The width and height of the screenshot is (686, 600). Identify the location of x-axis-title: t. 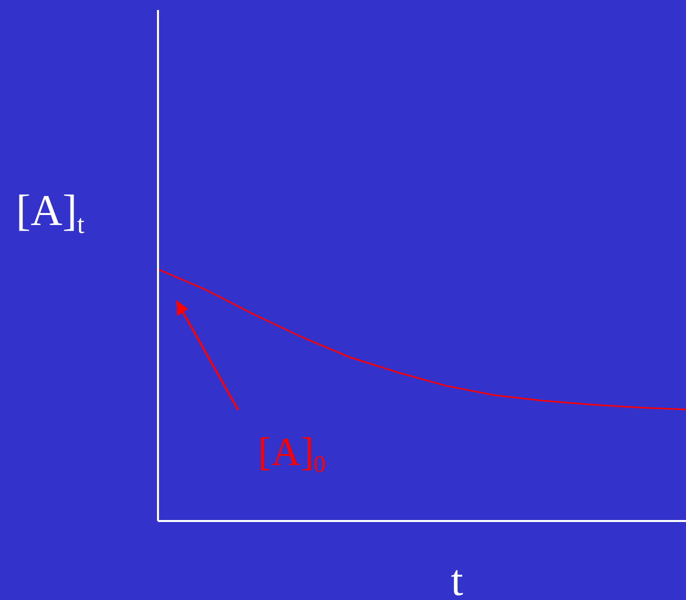
(457, 578).